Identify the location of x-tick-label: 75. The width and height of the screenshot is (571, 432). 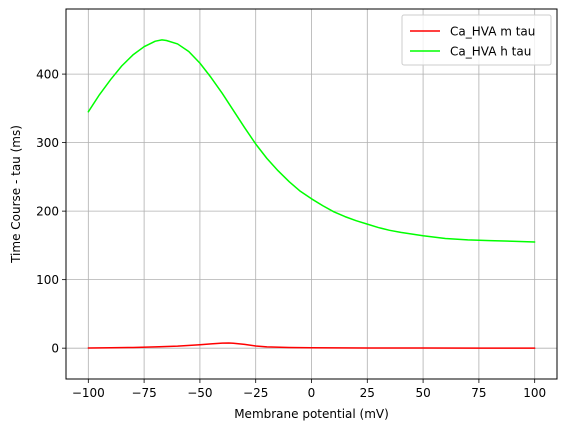
(478, 393).